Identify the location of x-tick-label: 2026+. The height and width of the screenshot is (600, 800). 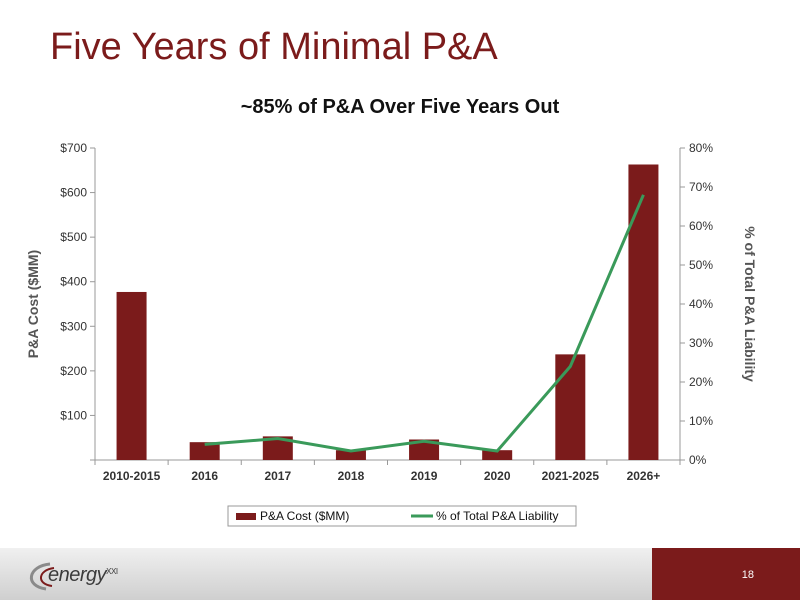
(644, 476).